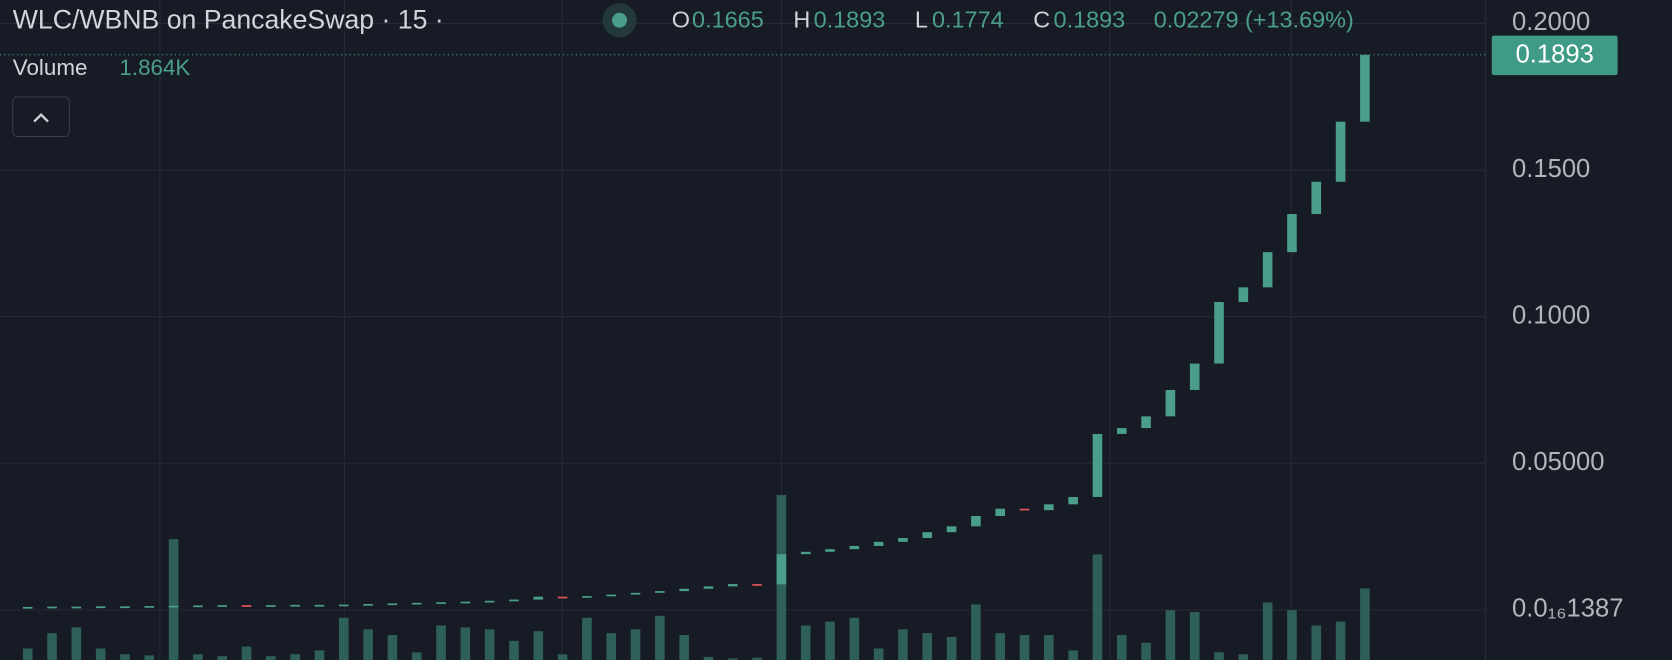 This screenshot has width=1672, height=660. I want to click on collapse-button, so click(41, 117).